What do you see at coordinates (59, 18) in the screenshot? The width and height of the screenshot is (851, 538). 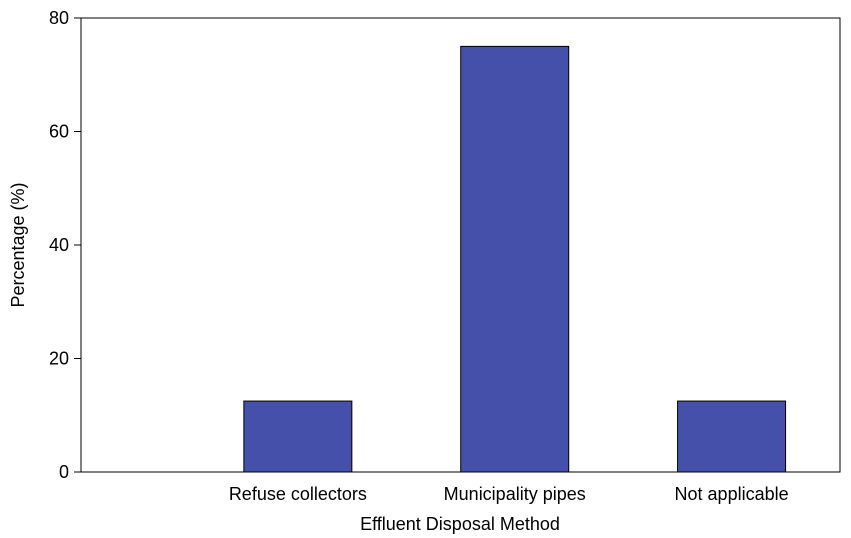 I see `y-tick-label: 80` at bounding box center [59, 18].